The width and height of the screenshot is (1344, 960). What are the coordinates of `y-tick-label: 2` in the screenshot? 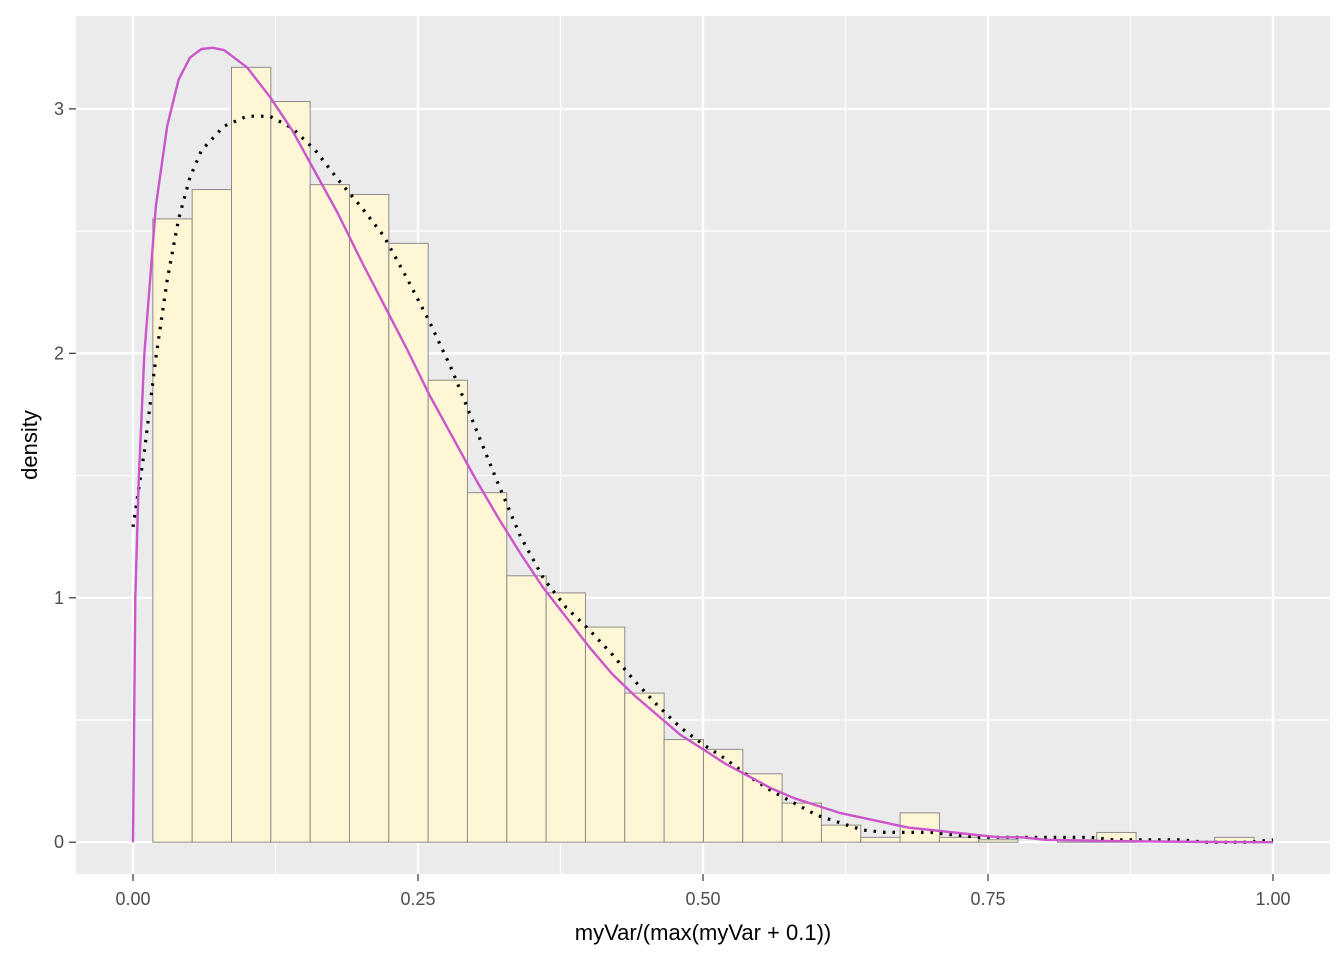 It's located at (59, 353).